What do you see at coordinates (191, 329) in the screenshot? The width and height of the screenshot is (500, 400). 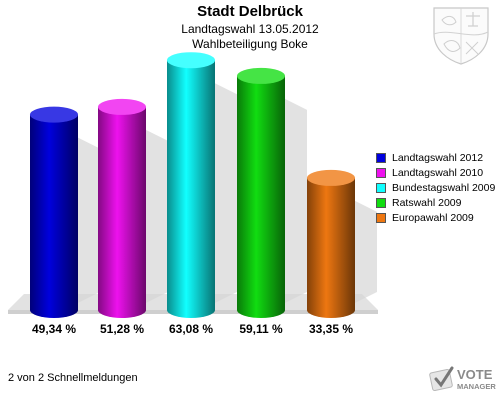 I see `bar-value-label: 63,08 %` at bounding box center [191, 329].